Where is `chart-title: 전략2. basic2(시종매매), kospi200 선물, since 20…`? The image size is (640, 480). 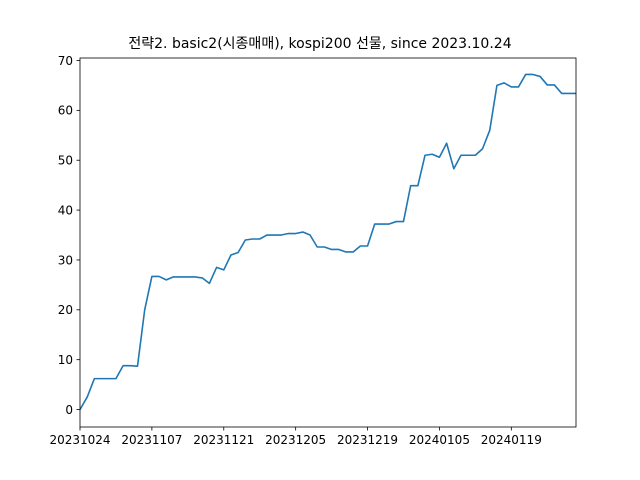
chart-title: 전략2. basic2(시종매매), kospi200 선물, since 20… is located at coordinates (319, 44).